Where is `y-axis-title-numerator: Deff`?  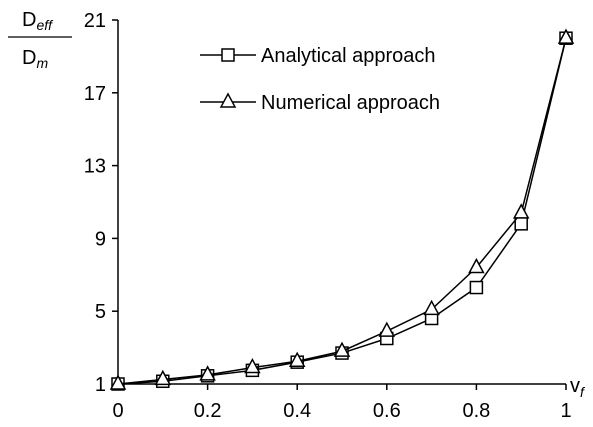 y-axis-title-numerator: Deff is located at coordinates (38, 21).